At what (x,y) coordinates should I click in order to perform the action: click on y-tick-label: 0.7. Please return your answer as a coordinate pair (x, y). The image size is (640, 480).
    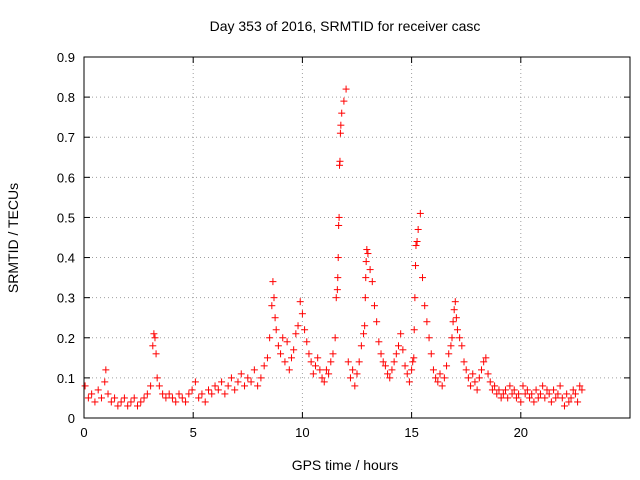
    Looking at the image, I should click on (66, 137).